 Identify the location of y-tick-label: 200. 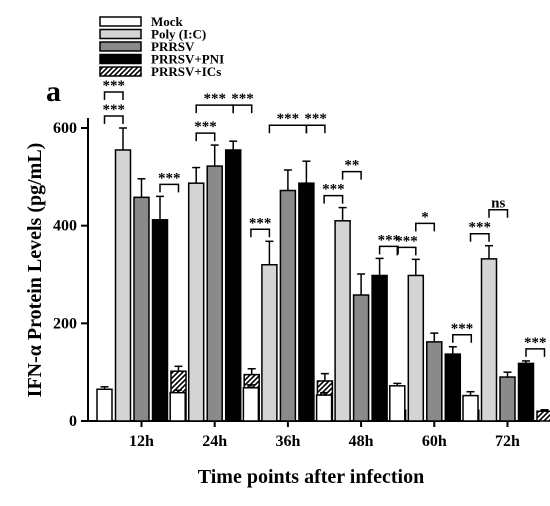
(65, 323).